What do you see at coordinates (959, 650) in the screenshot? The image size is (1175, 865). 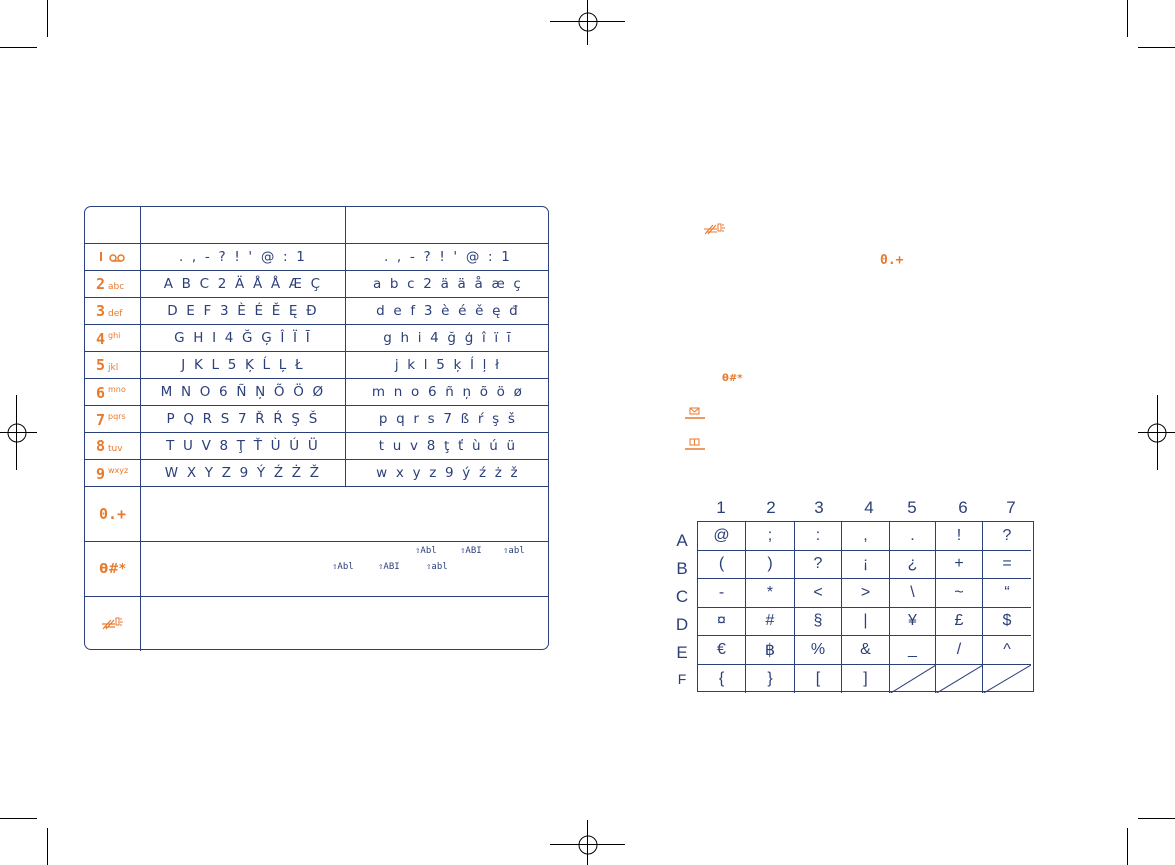 I see `symbol-cell: /` at bounding box center [959, 650].